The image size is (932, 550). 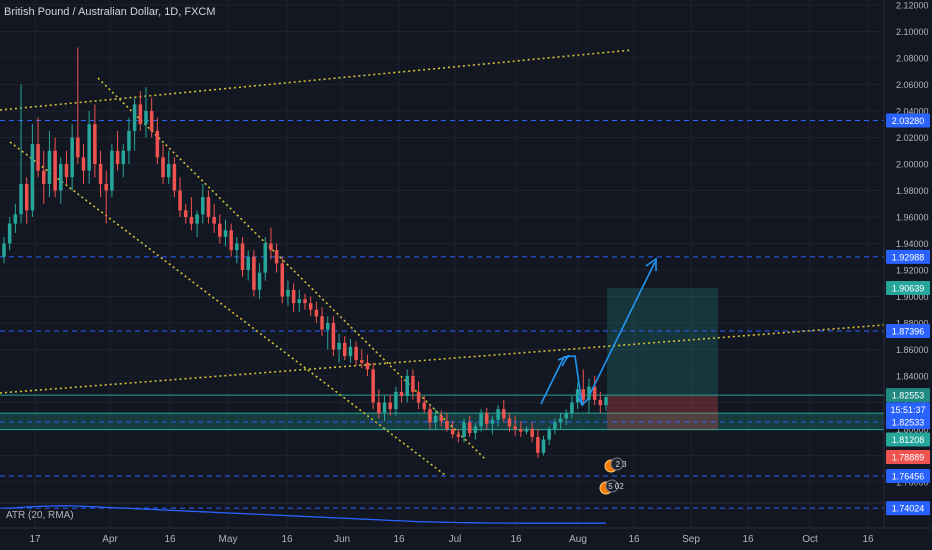 What do you see at coordinates (912, 377) in the screenshot?
I see `price-tick-label: 1.84000` at bounding box center [912, 377].